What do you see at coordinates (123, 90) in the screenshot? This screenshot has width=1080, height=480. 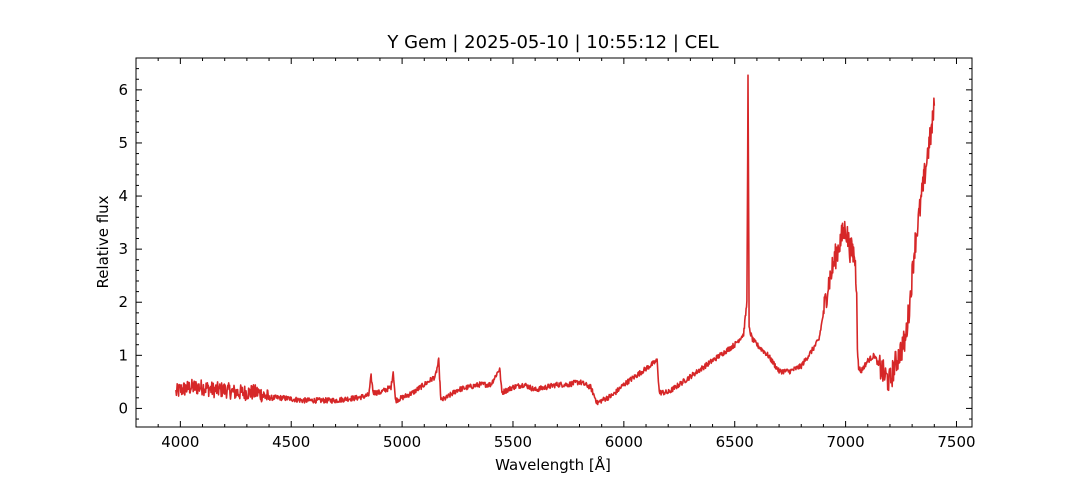 I see `y-tick-label: 6` at bounding box center [123, 90].